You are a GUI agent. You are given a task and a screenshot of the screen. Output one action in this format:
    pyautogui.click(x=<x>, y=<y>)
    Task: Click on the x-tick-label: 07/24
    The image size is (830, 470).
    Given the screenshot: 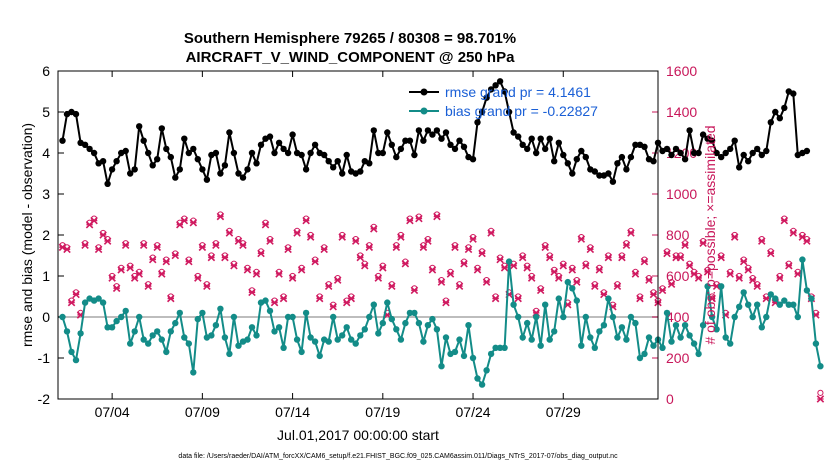 What is the action you would take?
    pyautogui.click(x=473, y=412)
    